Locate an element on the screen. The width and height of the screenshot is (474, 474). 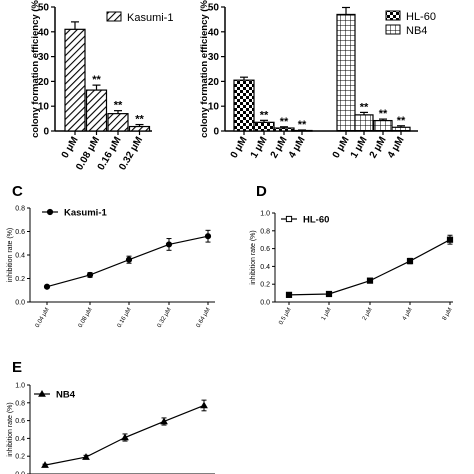
x-tick-label: 0.16 μM is located at coordinates (125, 318).